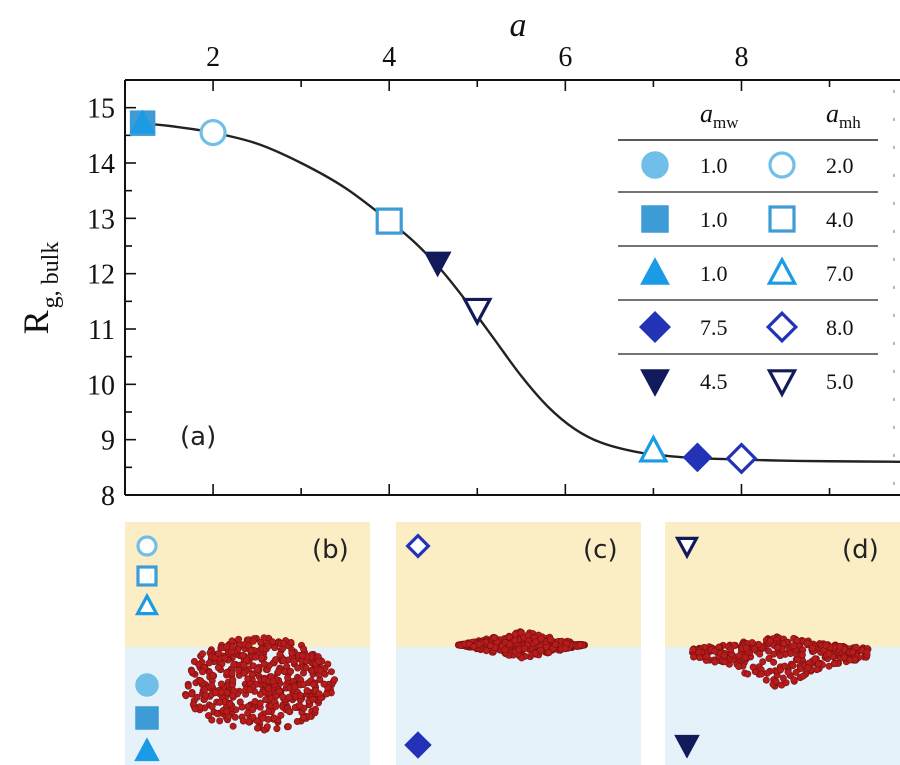  What do you see at coordinates (437, 264) in the screenshot?
I see `data-point-triangle-down-filled` at bounding box center [437, 264].